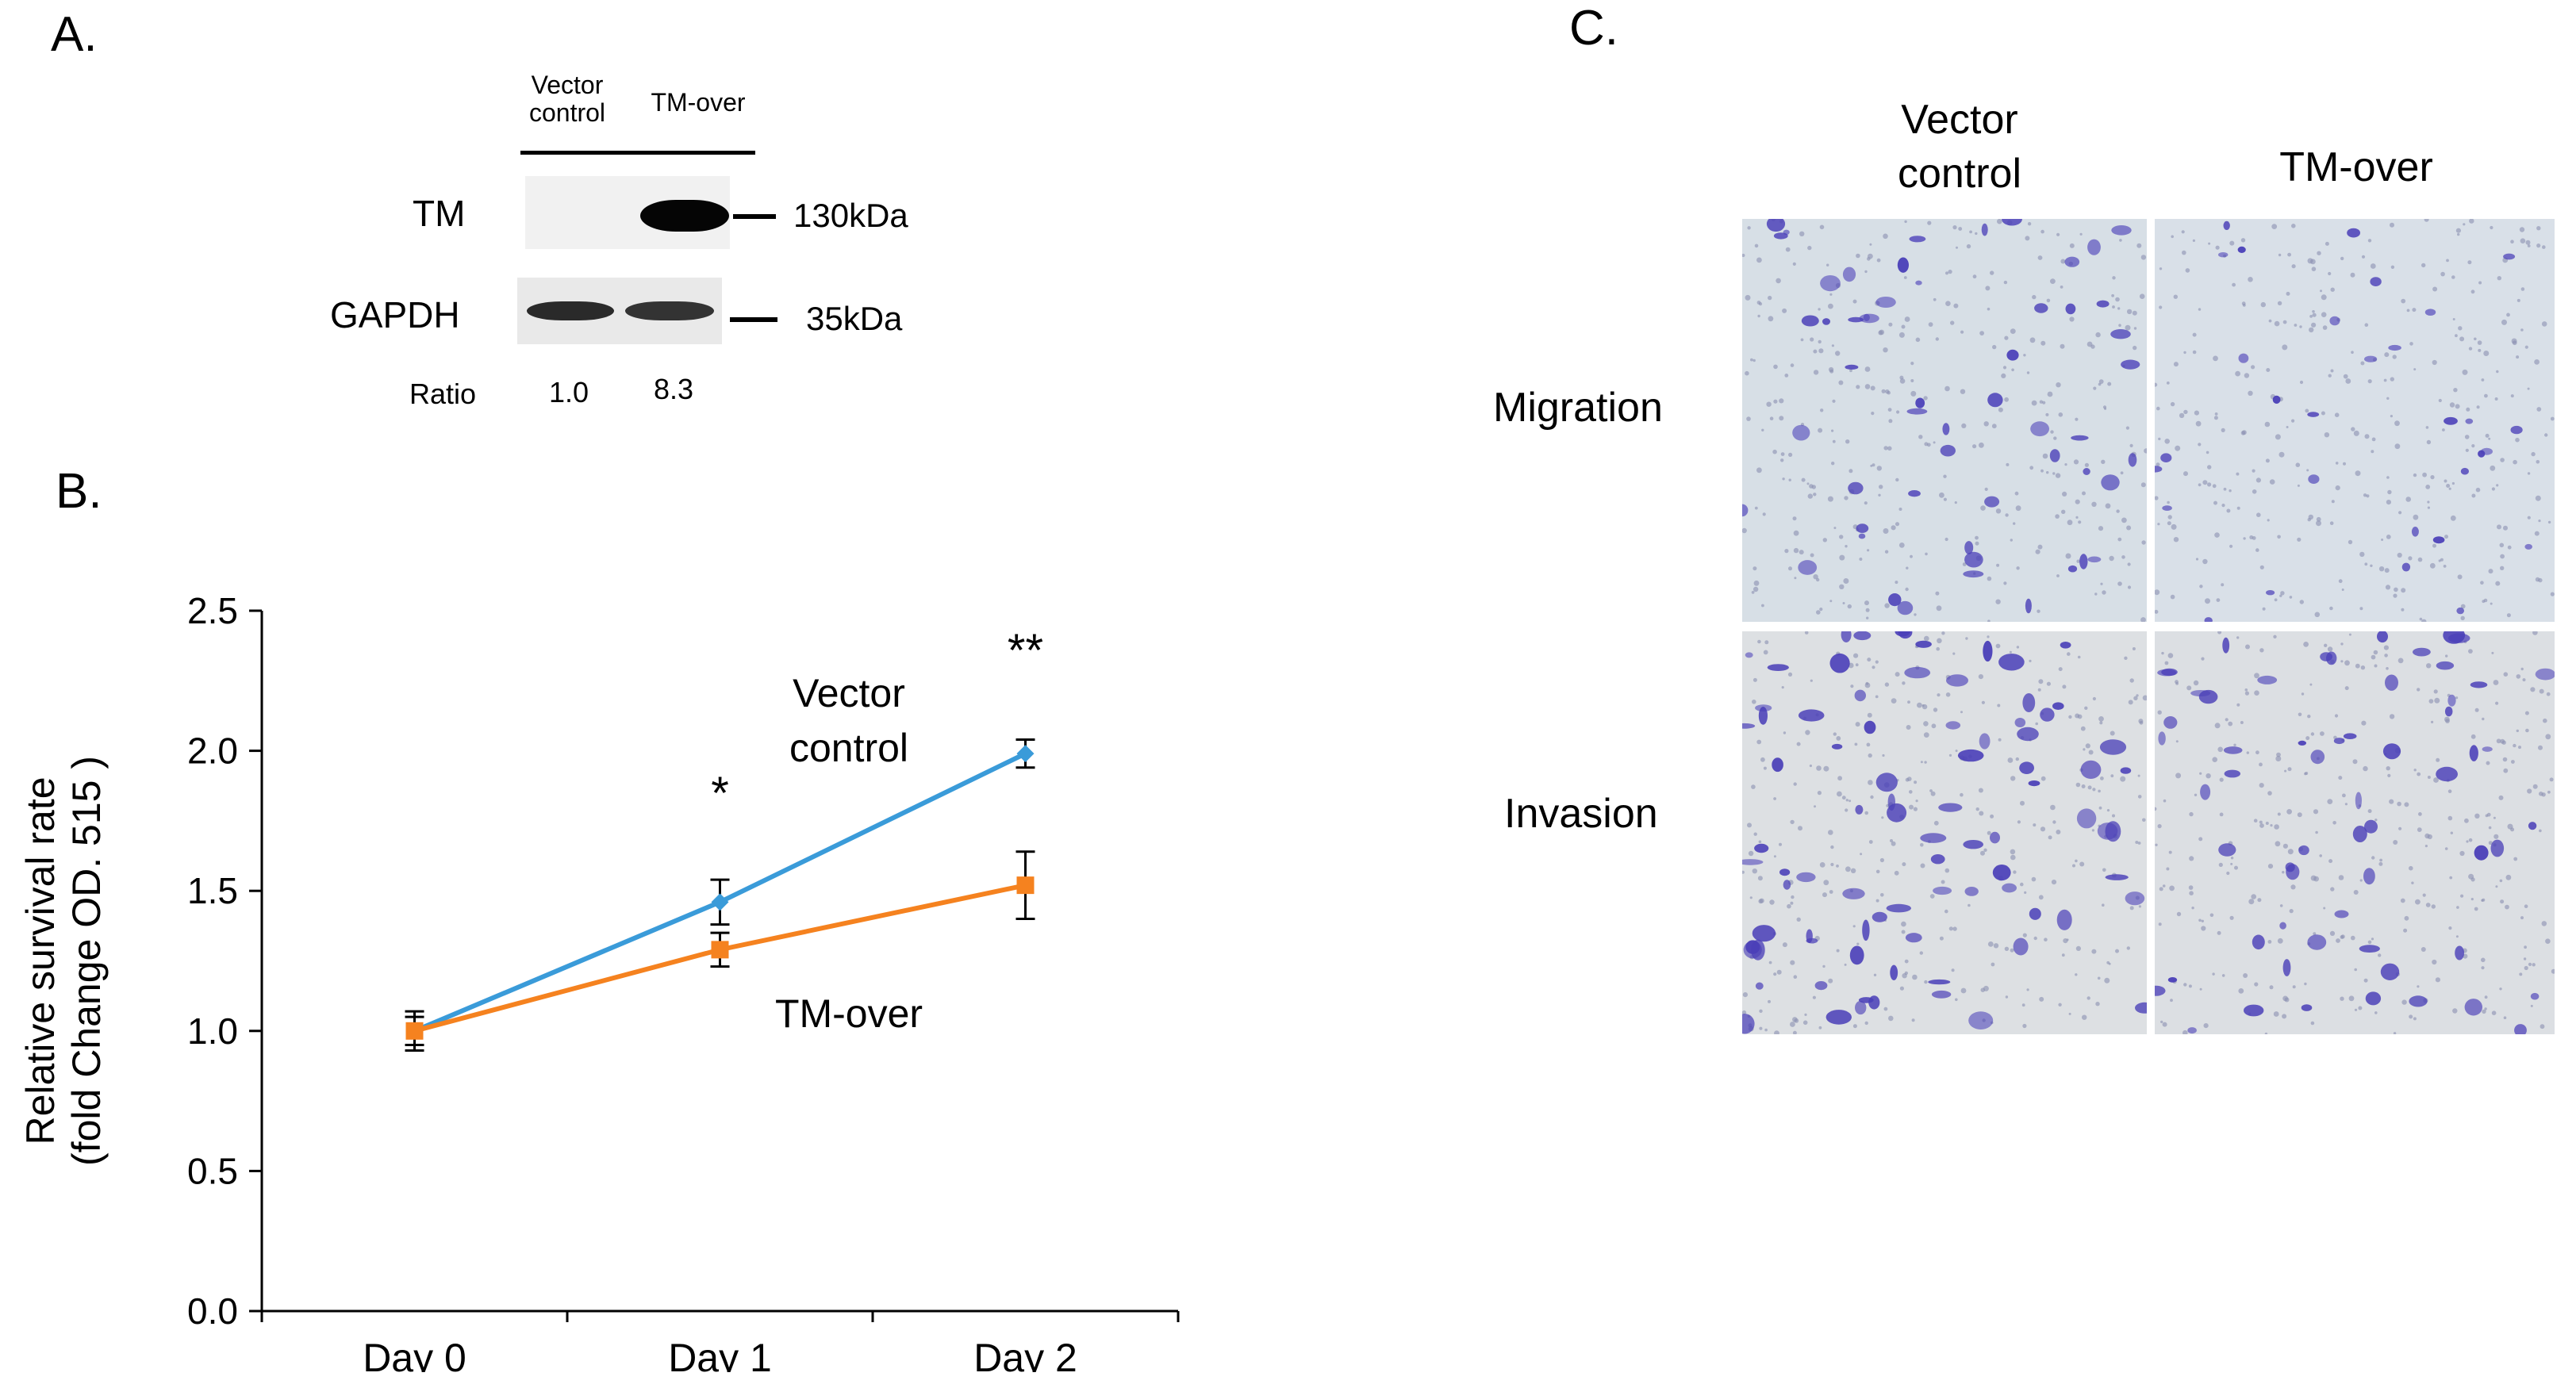 The width and height of the screenshot is (2576, 1388). What do you see at coordinates (1025, 651) in the screenshot?
I see `significance-day2: **` at bounding box center [1025, 651].